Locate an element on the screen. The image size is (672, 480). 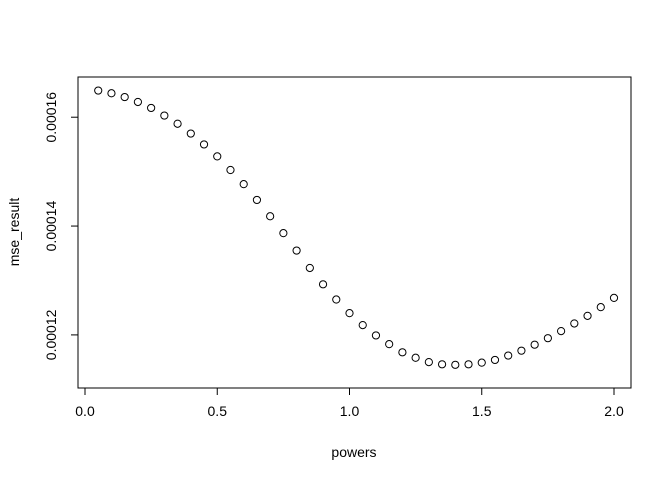
x-tick-label: 0.5 is located at coordinates (218, 411).